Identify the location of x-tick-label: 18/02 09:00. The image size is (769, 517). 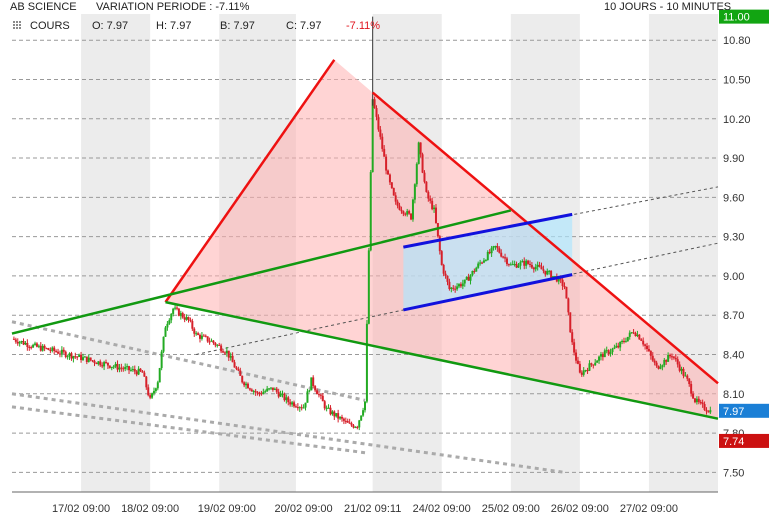
(150, 509).